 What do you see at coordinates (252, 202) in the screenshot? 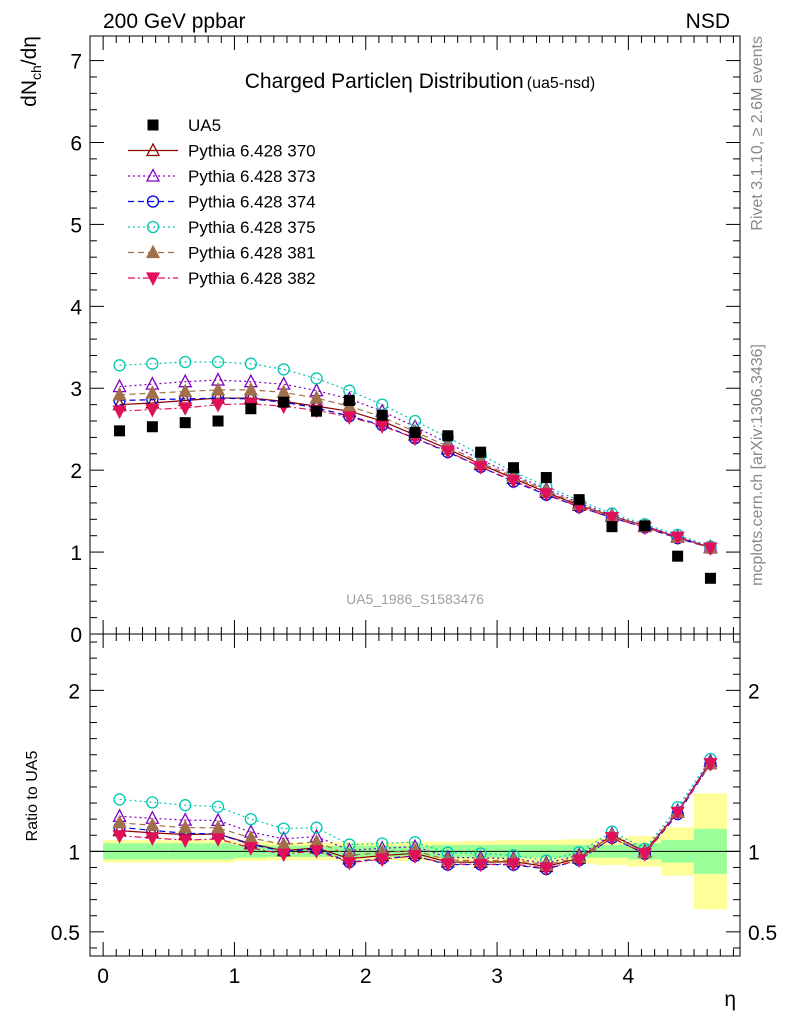
I see `legend-label: Pythia 6.428 374` at bounding box center [252, 202].